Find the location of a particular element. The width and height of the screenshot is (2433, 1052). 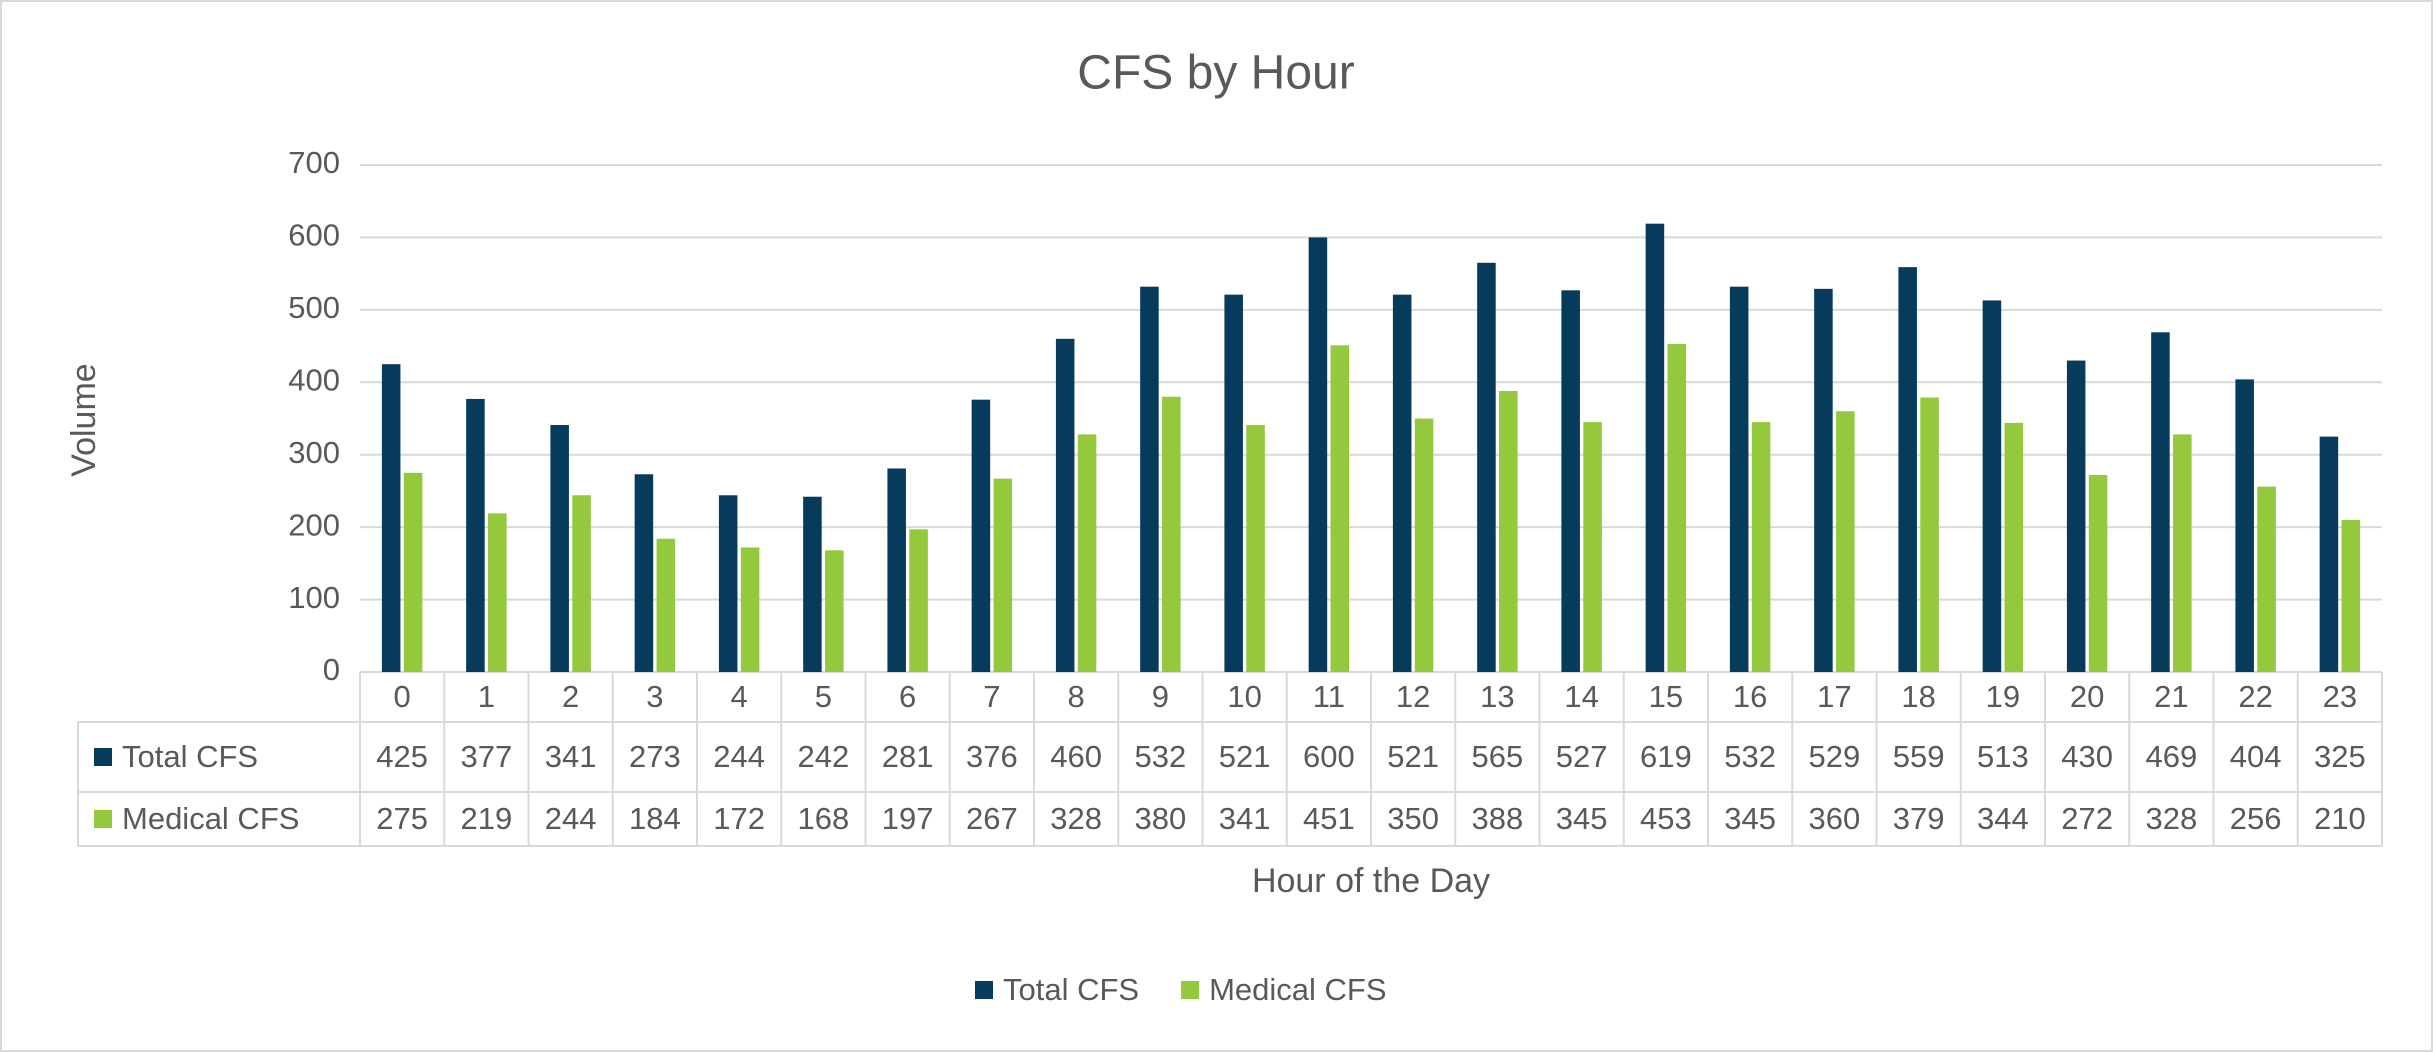

x-tick-label: 2 is located at coordinates (570, 696).